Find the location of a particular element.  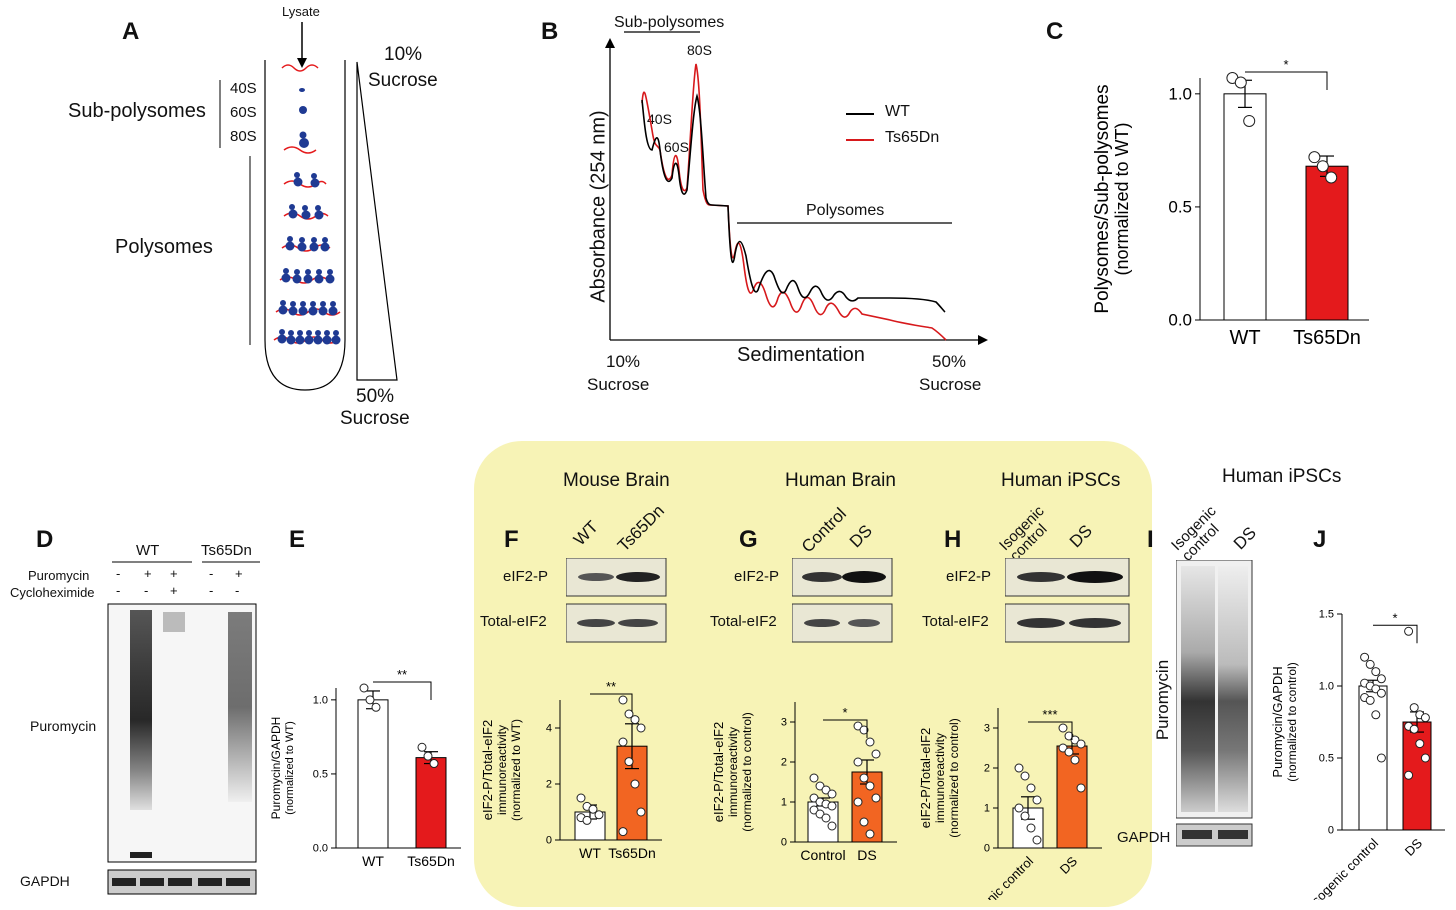

d-sign-2-4: - is located at coordinates (211, 590).